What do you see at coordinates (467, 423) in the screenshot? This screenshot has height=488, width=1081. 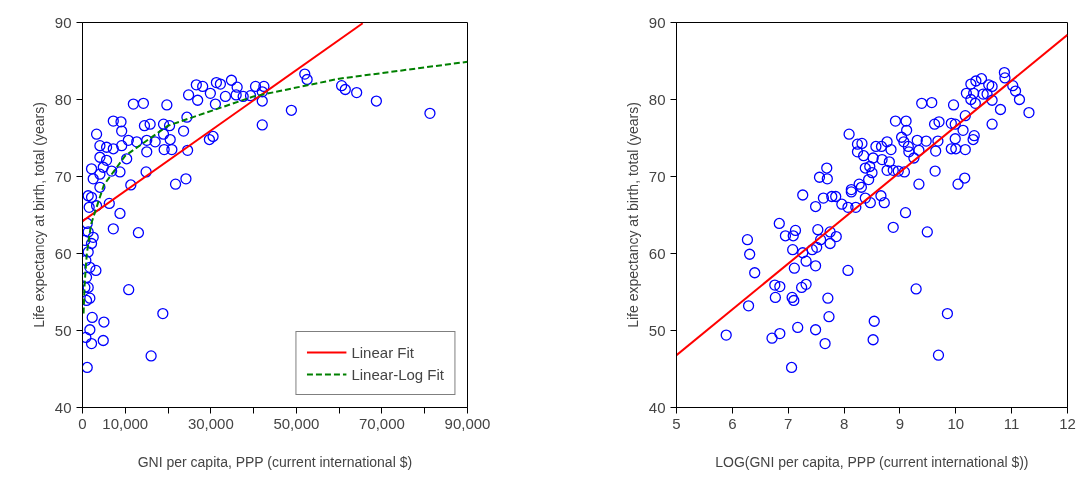 I see `x-tick-label: 90,000` at bounding box center [467, 423].